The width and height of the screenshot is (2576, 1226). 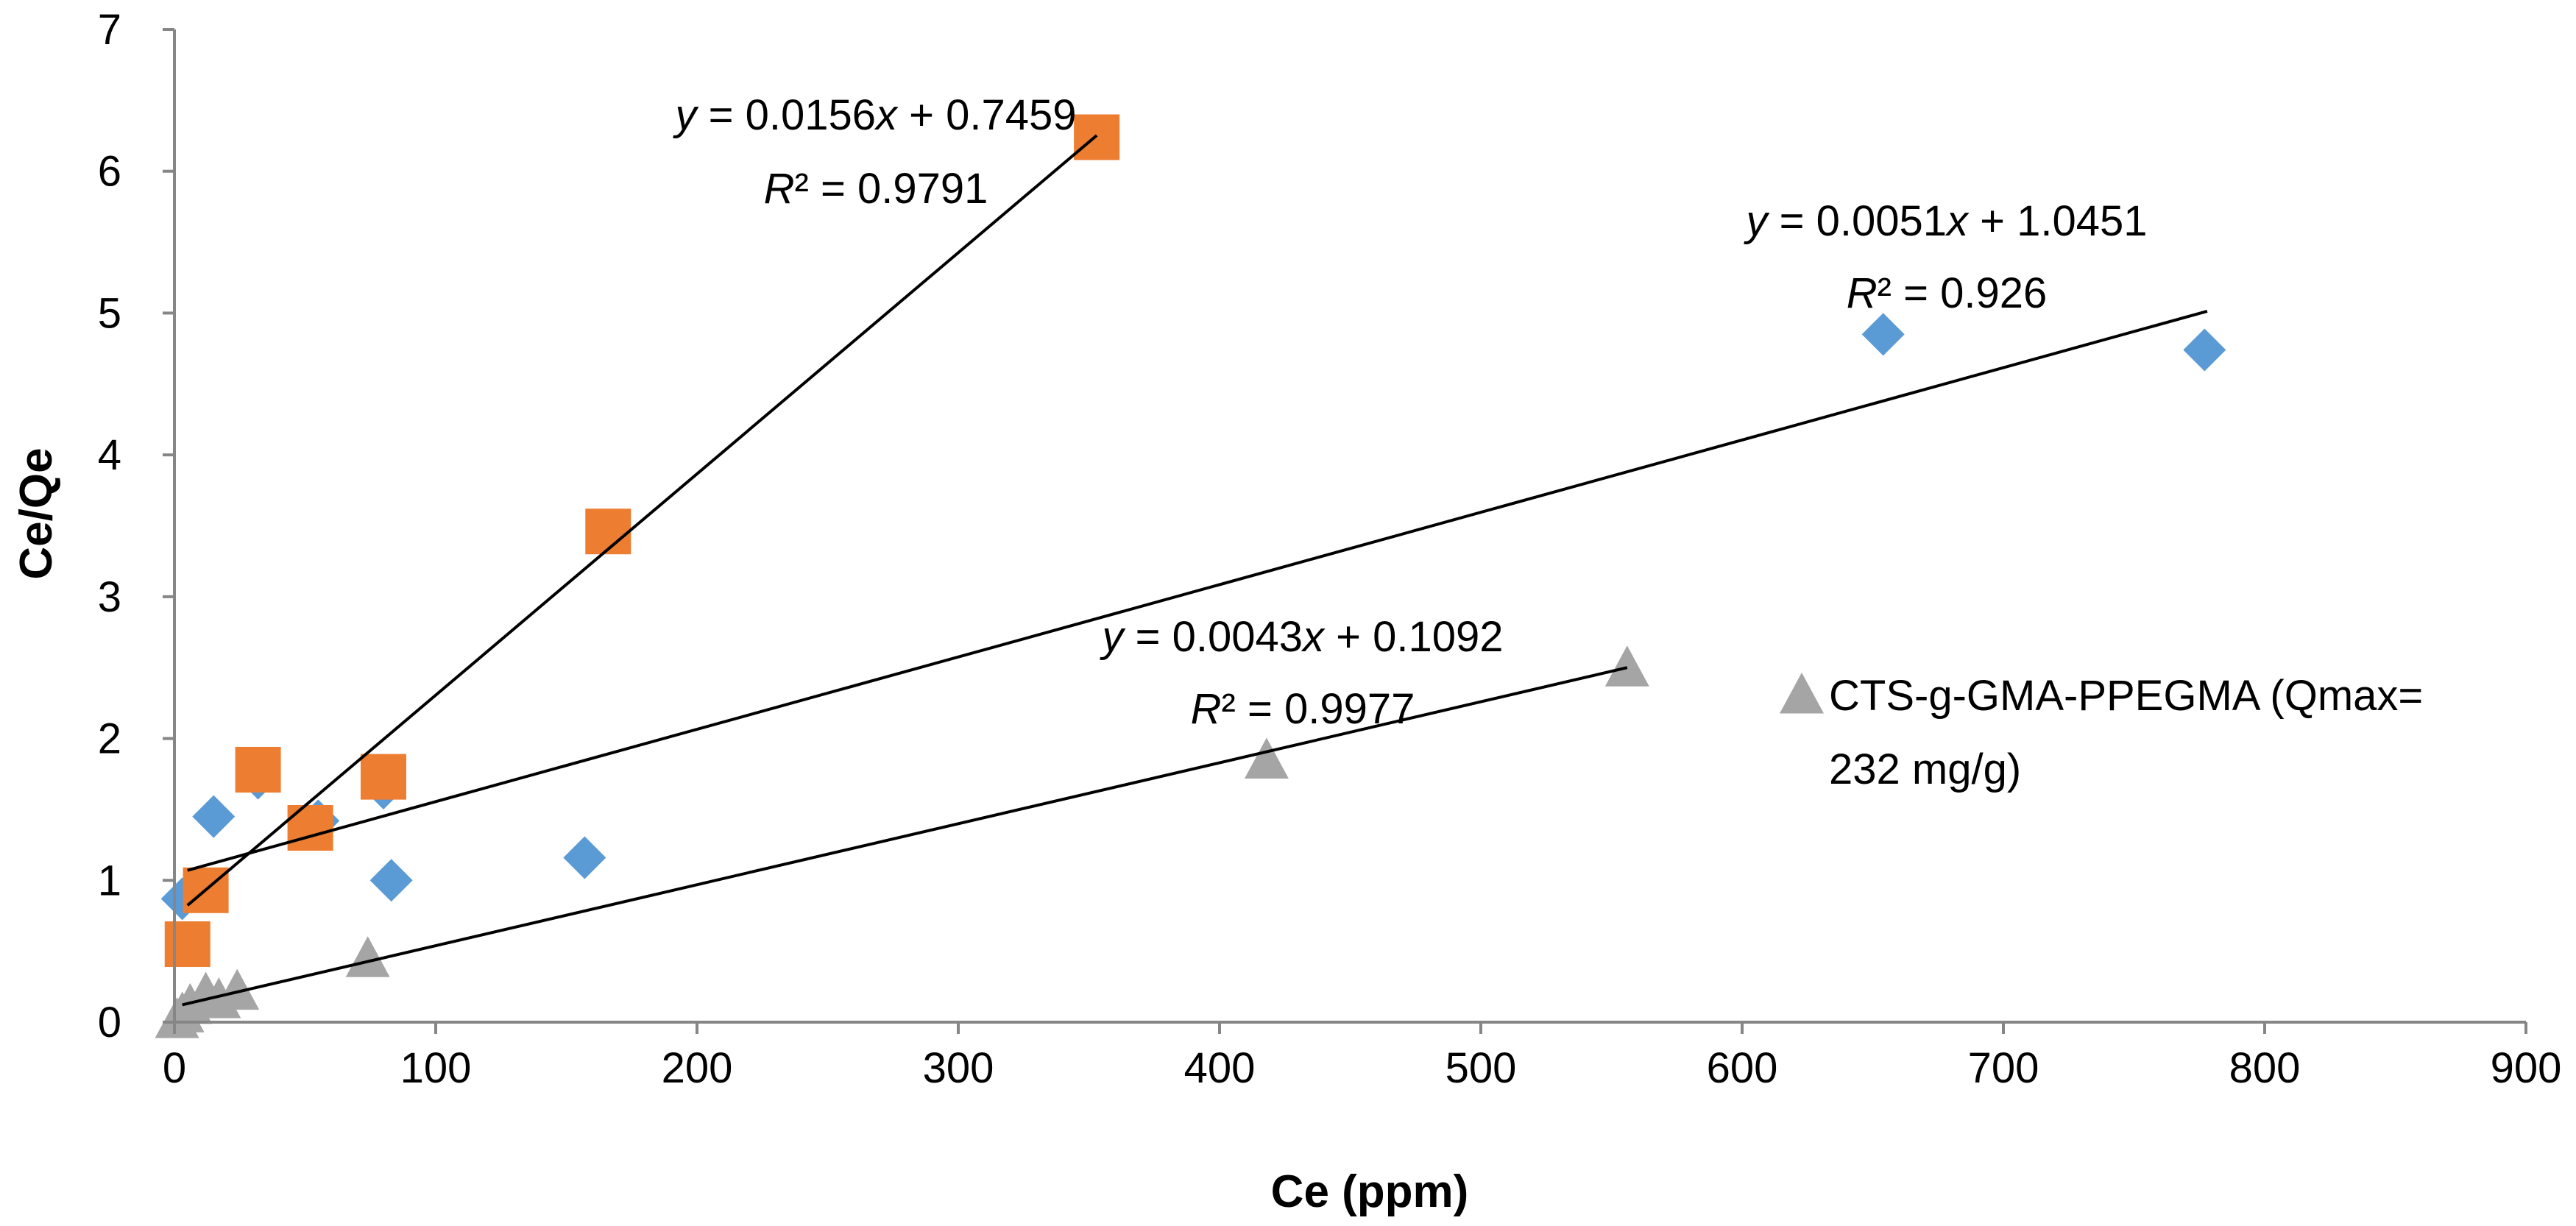 What do you see at coordinates (2101, 732) in the screenshot?
I see `legend: CTS-g-GMA-PPEGMA (Qmax= 232 mg/g)` at bounding box center [2101, 732].